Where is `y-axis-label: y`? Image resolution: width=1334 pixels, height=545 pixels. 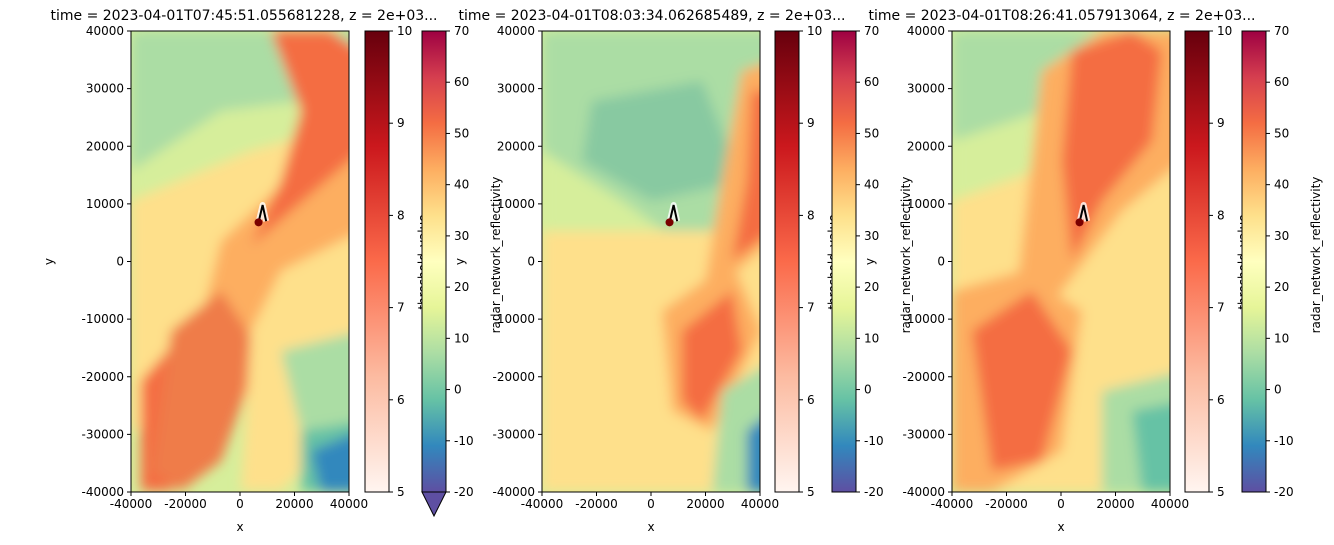
y-axis-label: y is located at coordinates (870, 261).